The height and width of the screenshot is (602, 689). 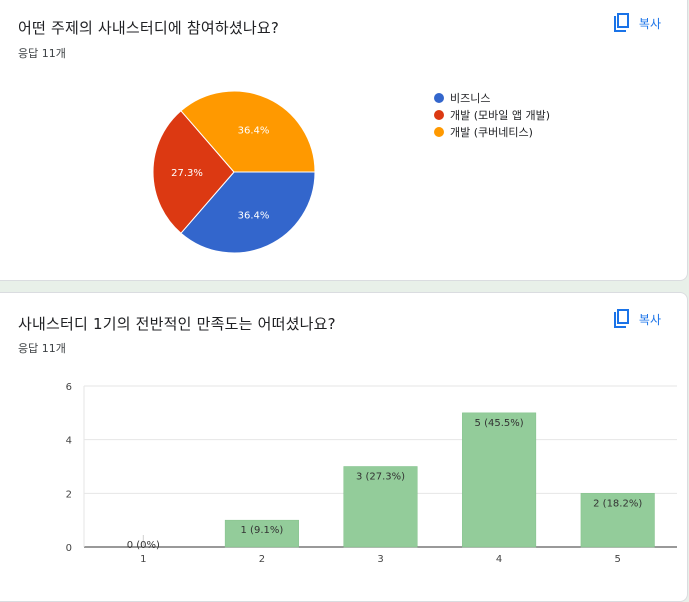 I want to click on x-tick-label: 5, so click(x=618, y=559).